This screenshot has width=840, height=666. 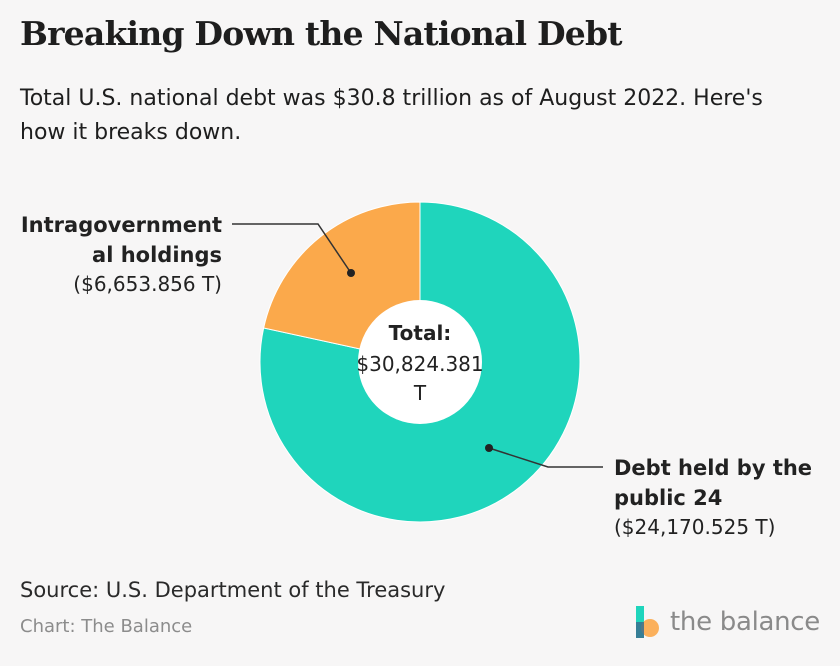 I want to click on chart-credit: Chart: The Balance, so click(x=106, y=626).